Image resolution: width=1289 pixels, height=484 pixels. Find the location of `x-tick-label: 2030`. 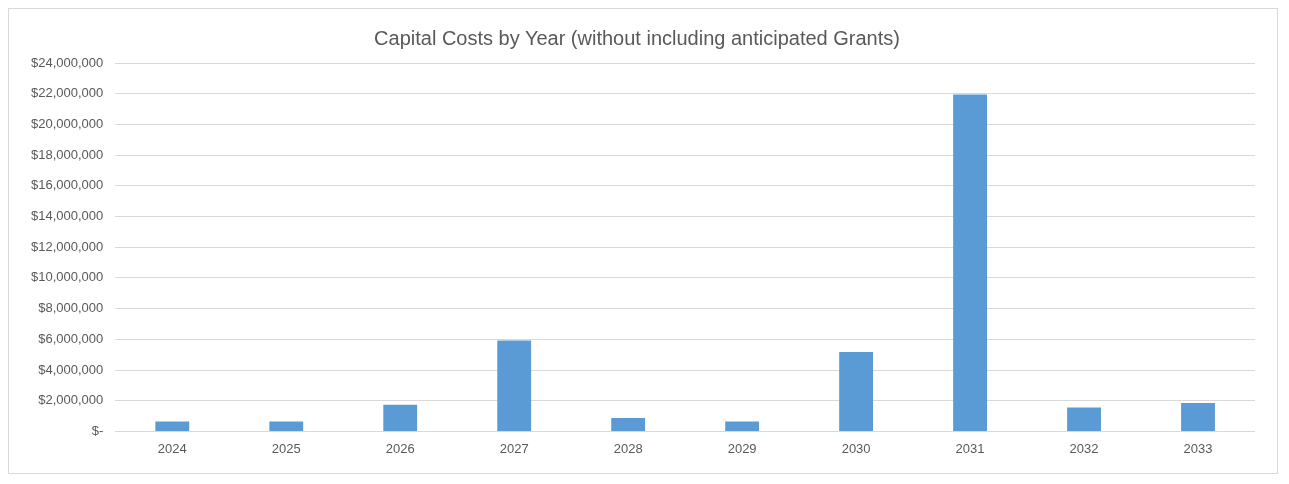

x-tick-label: 2030 is located at coordinates (856, 448).